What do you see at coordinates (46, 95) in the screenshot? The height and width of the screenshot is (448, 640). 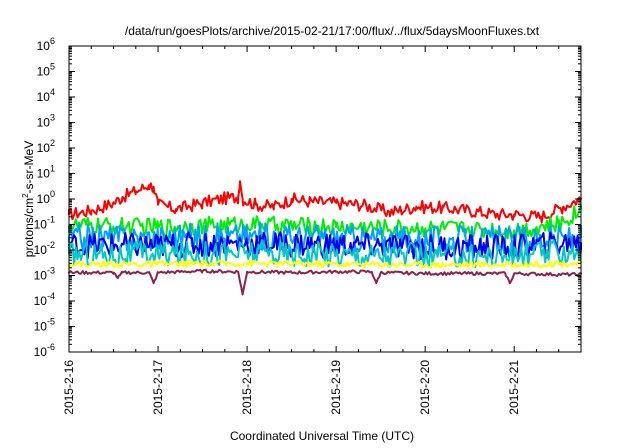 I see `y-tick-label: 10⁴` at bounding box center [46, 95].